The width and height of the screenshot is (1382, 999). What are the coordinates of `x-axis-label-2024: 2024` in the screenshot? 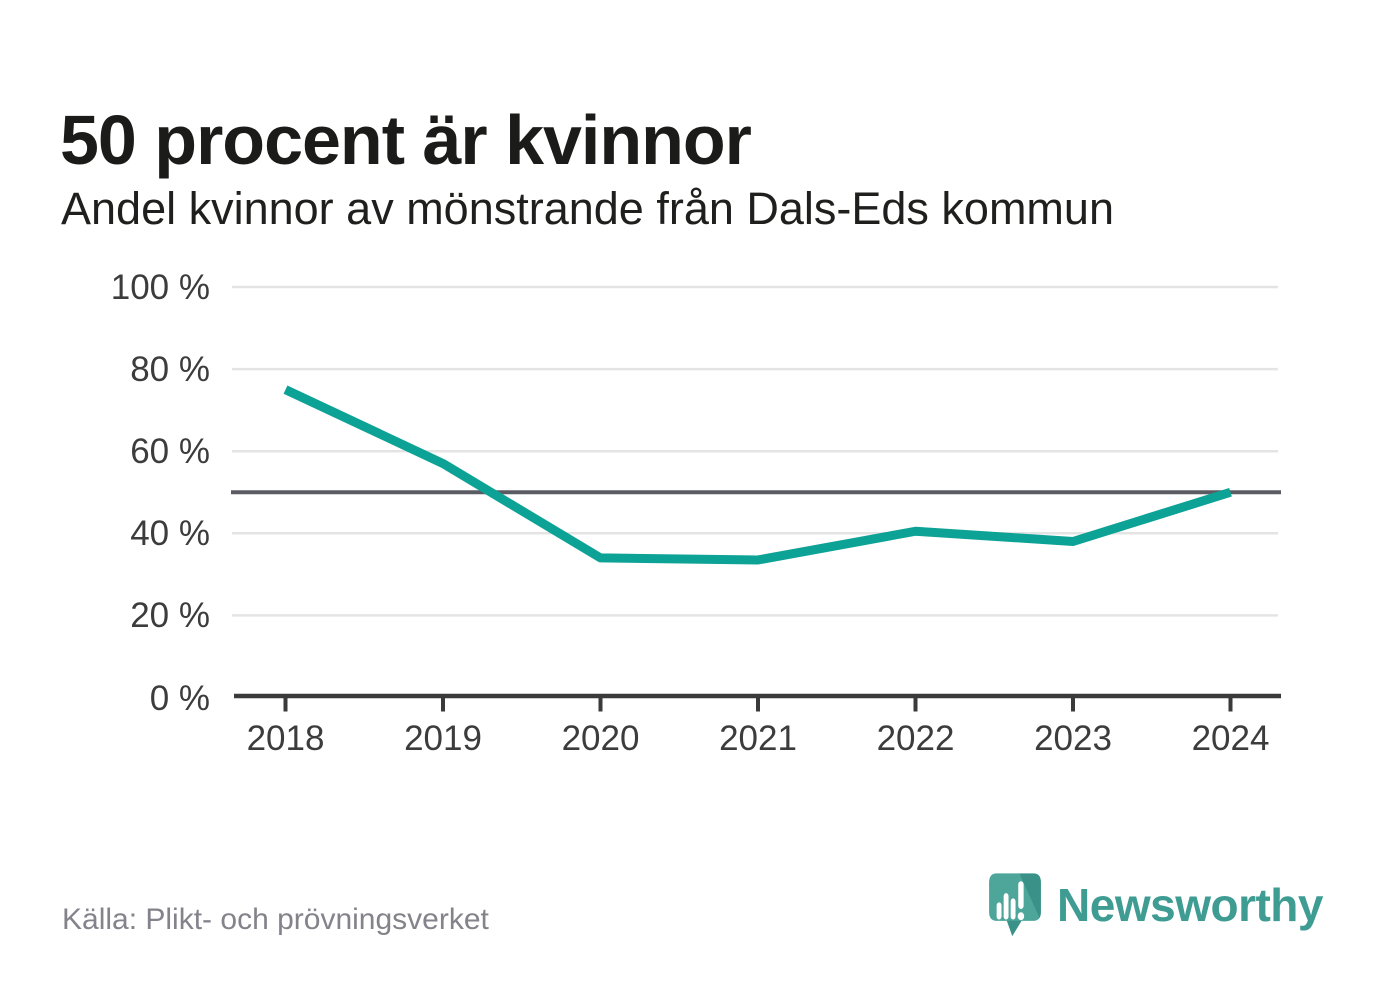 It's located at (1230, 738).